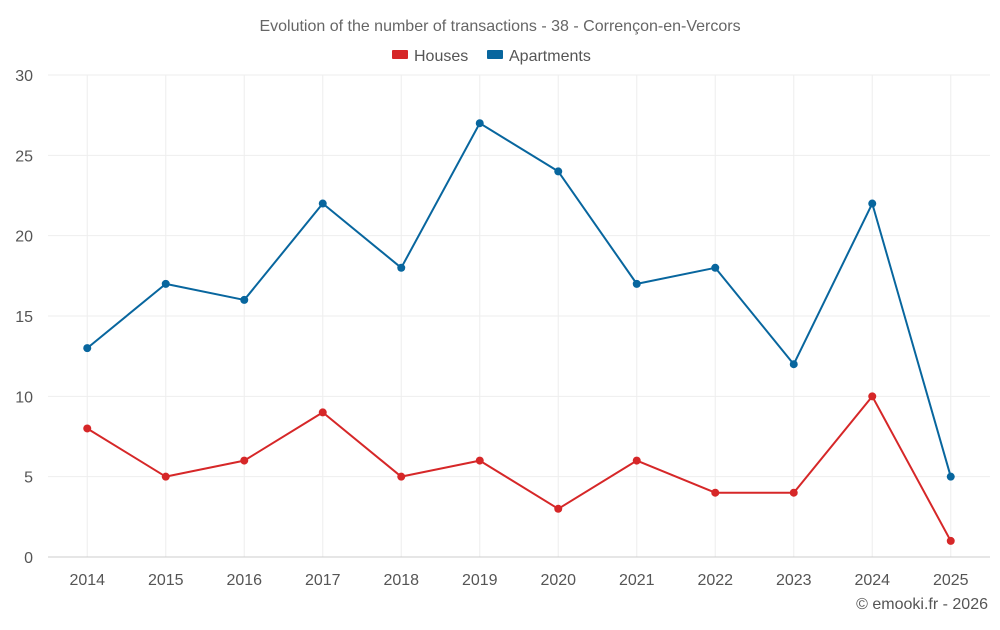 The height and width of the screenshot is (630, 1000). What do you see at coordinates (558, 580) in the screenshot?
I see `x-tick-label: 2020` at bounding box center [558, 580].